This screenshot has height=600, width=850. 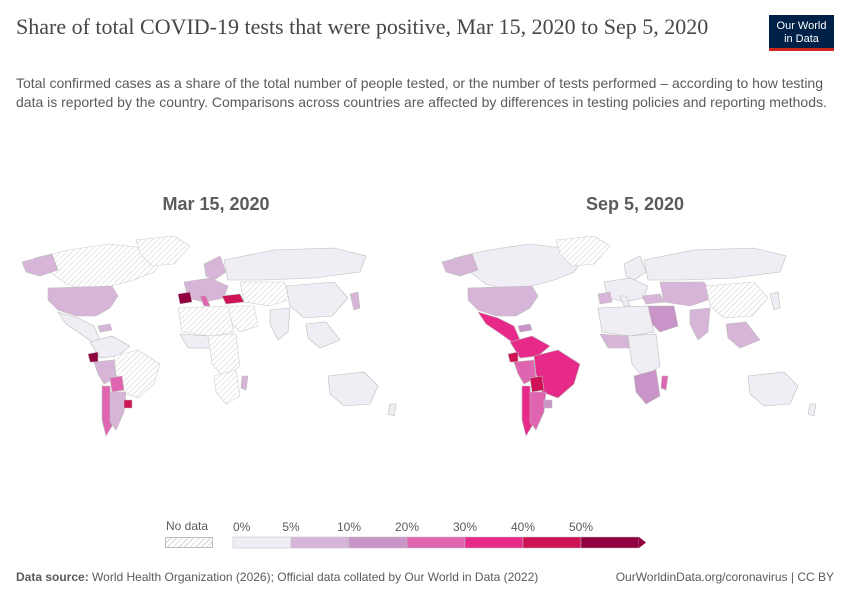 What do you see at coordinates (187, 526) in the screenshot?
I see `legend-no-data-label: No data` at bounding box center [187, 526].